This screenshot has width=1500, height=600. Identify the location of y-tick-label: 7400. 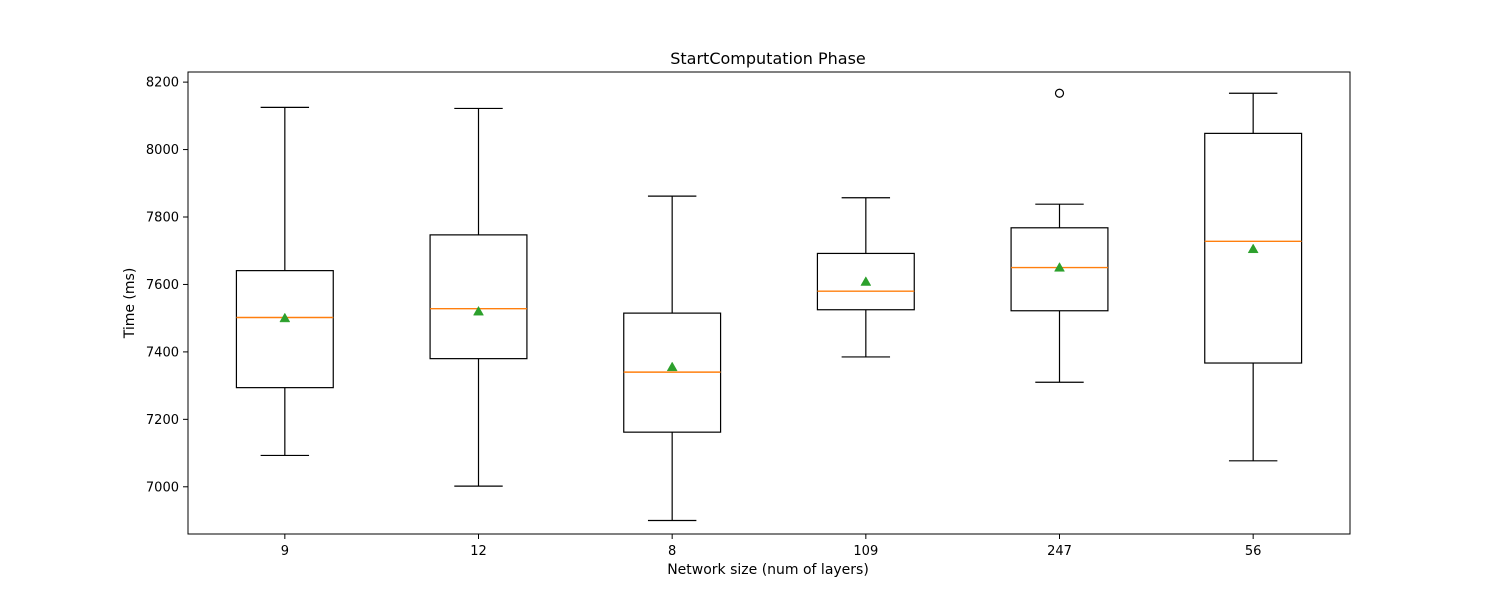
(162, 352).